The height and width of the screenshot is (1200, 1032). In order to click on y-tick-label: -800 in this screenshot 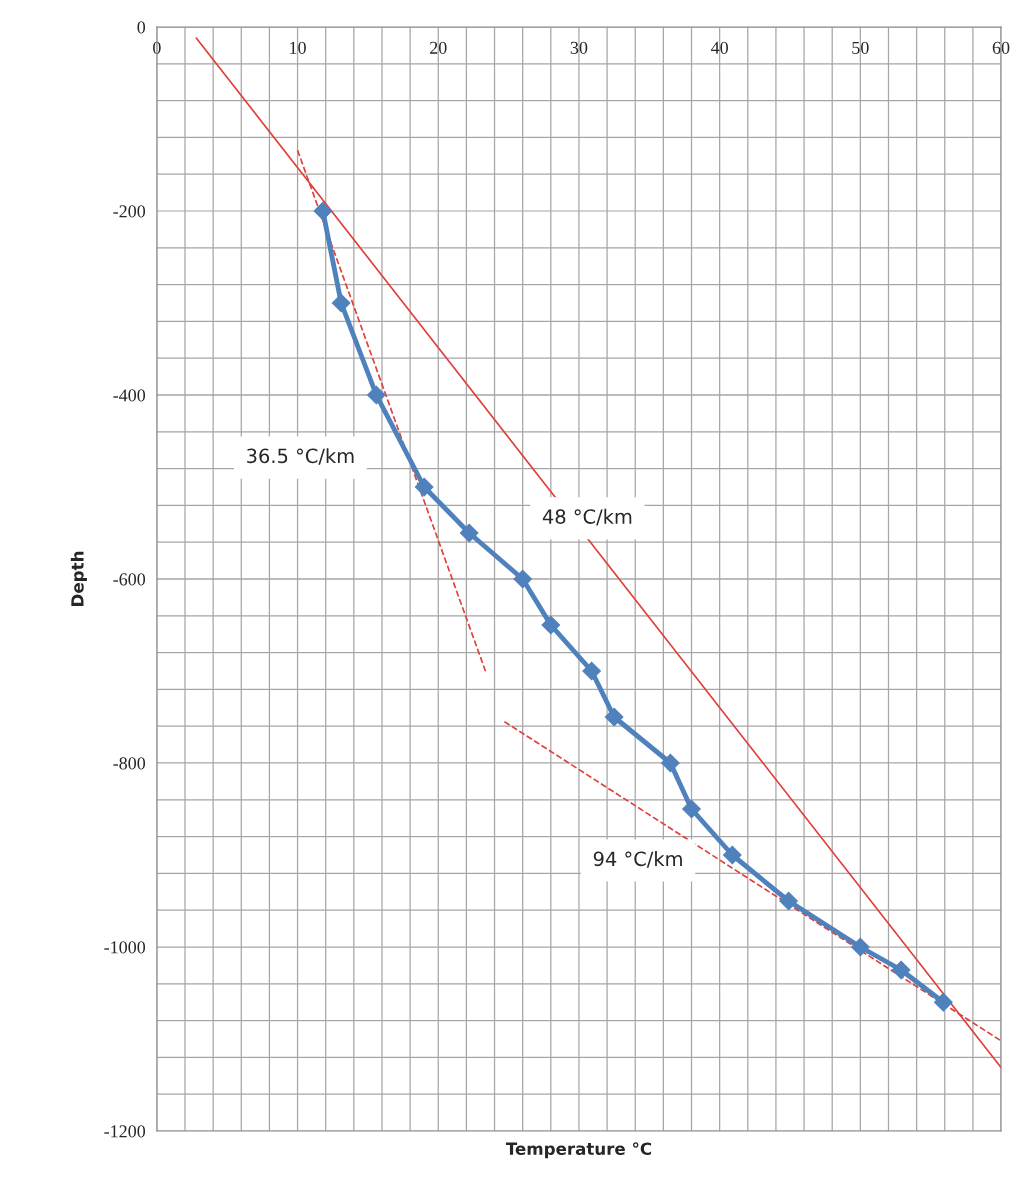, I will do `click(129, 763)`.